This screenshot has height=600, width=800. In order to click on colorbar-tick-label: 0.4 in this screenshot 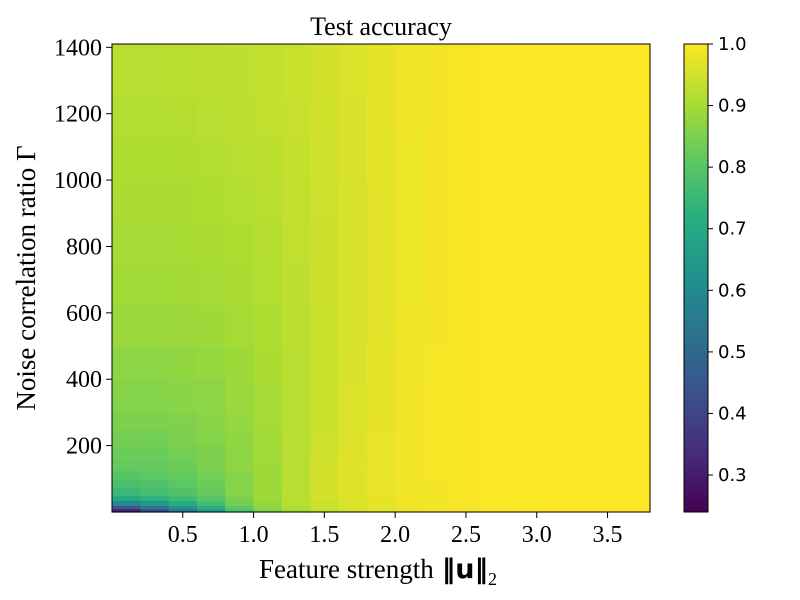, I will do `click(732, 413)`.